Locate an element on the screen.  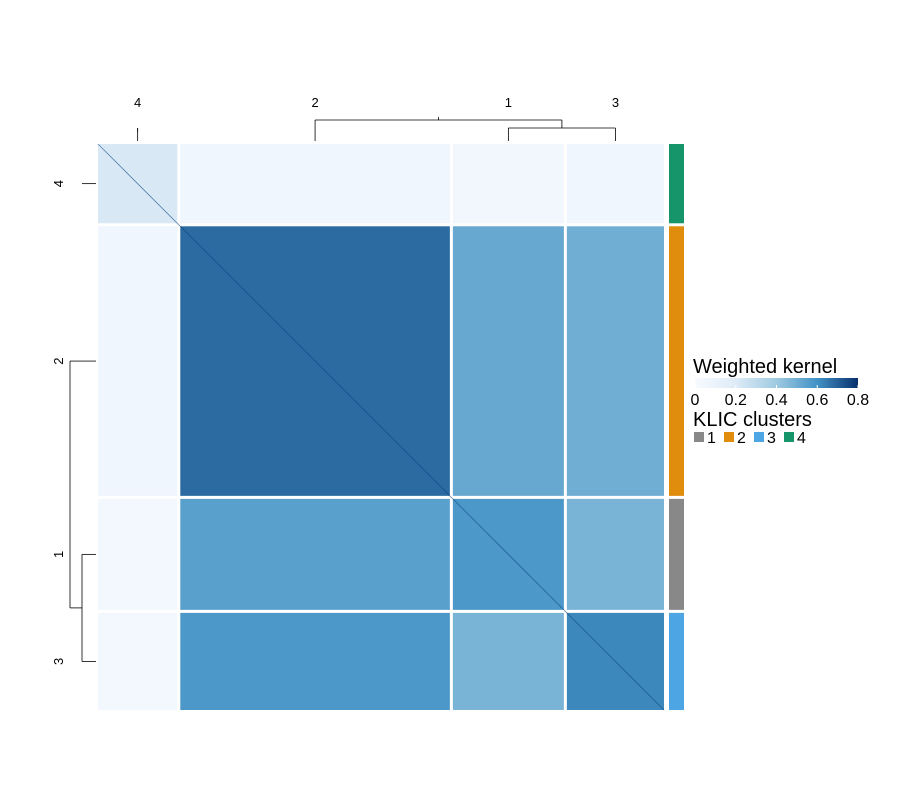
cluster-annotation-bar is located at coordinates (676, 427).